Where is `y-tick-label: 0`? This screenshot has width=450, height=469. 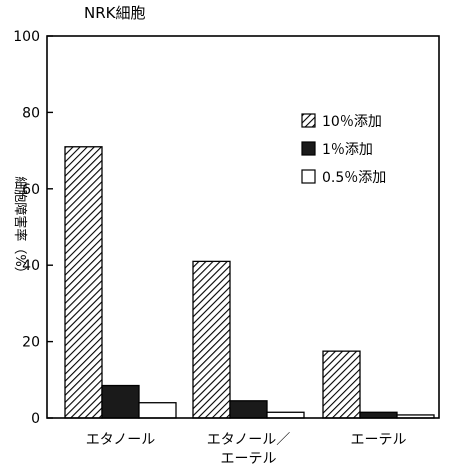
y-tick-label: 0 is located at coordinates (35, 419).